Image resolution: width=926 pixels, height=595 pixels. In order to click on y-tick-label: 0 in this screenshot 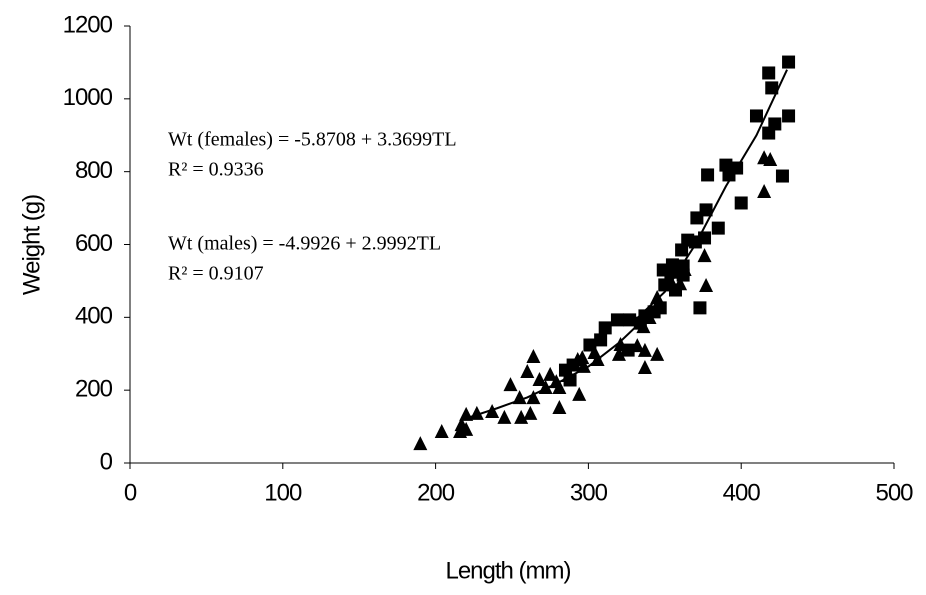, I will do `click(106, 461)`.